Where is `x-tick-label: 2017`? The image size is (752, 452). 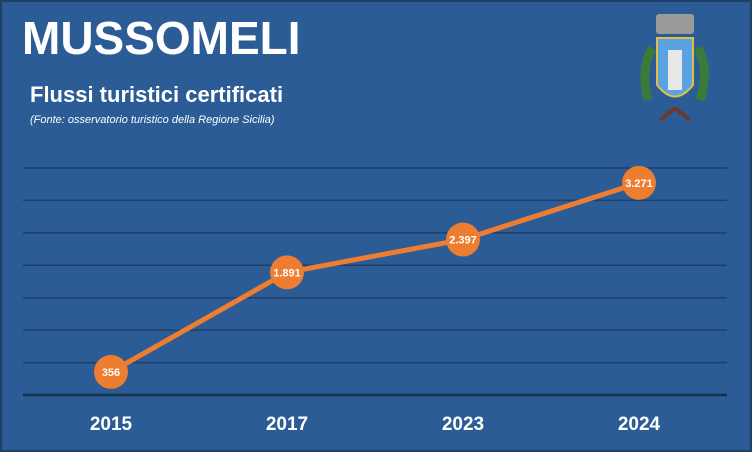
x-tick-label: 2017 is located at coordinates (287, 424).